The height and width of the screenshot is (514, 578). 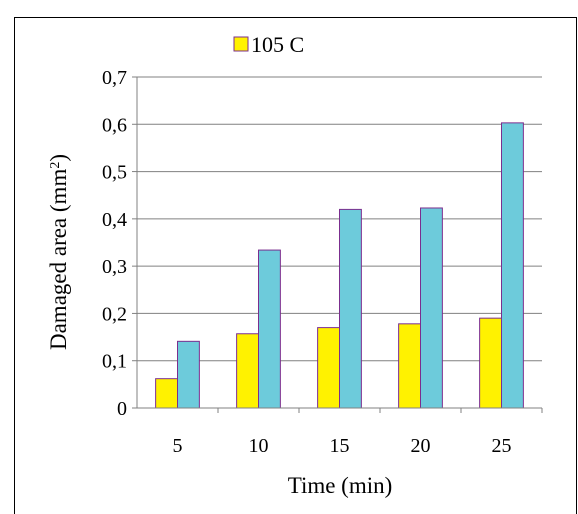 What do you see at coordinates (114, 267) in the screenshot?
I see `y-tick-label: 0,3` at bounding box center [114, 267].